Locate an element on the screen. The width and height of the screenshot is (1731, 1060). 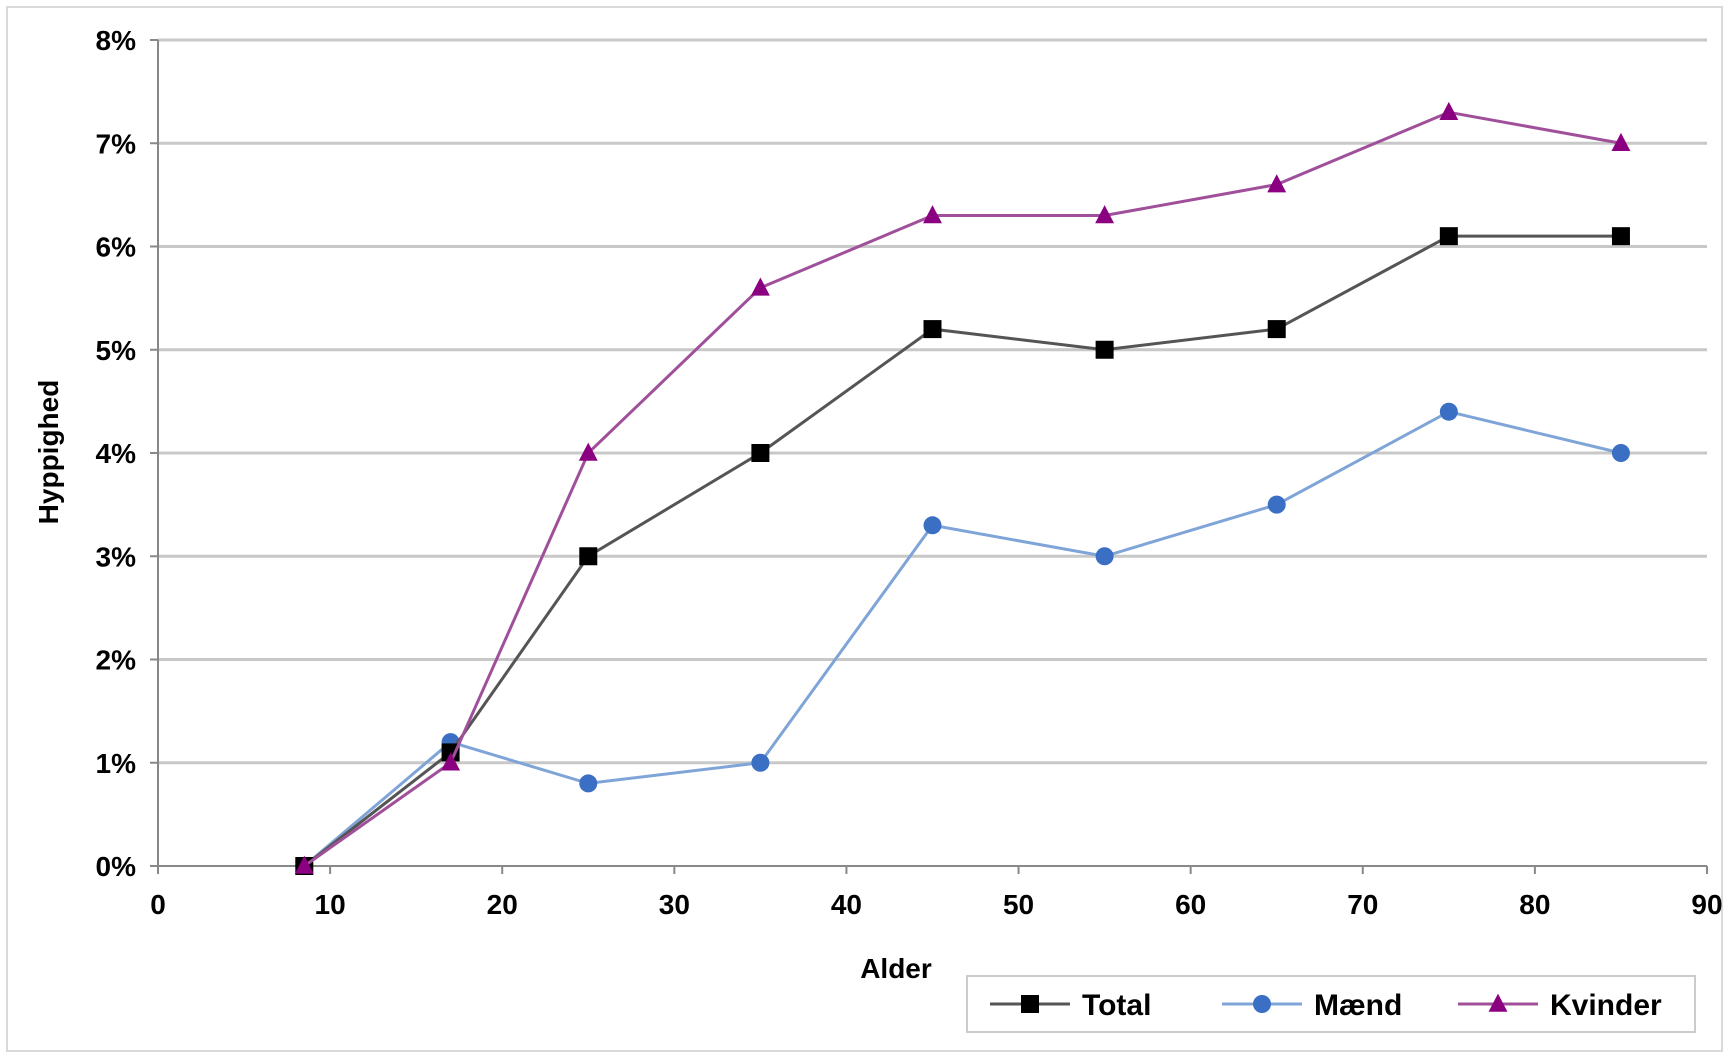
legend-box is located at coordinates (1331, 1004).